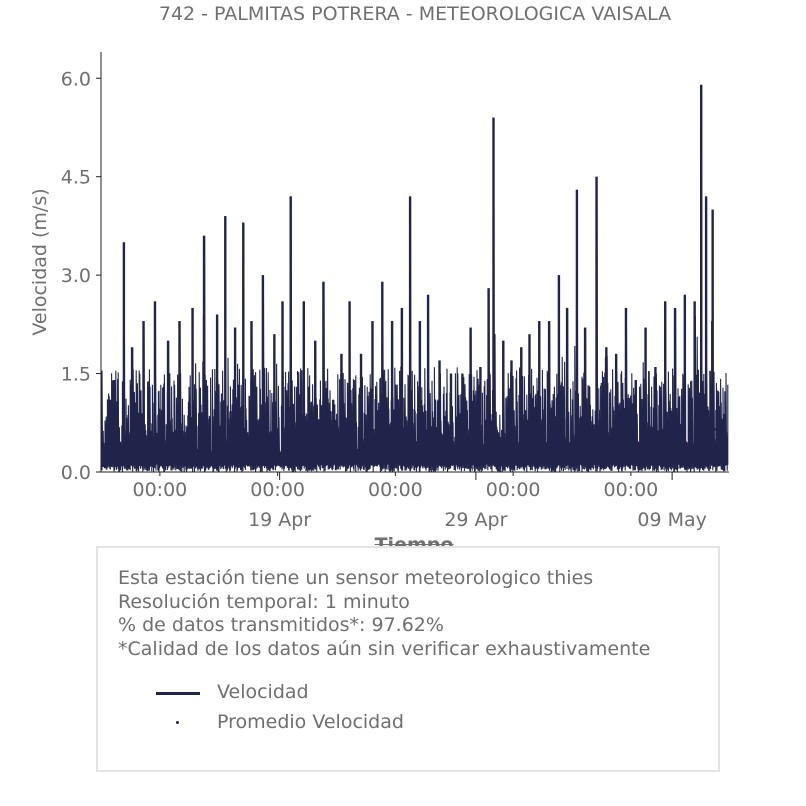 The height and width of the screenshot is (806, 806). Describe the element at coordinates (310, 722) in the screenshot. I see `legend-label: Promedio Velocidad` at that location.